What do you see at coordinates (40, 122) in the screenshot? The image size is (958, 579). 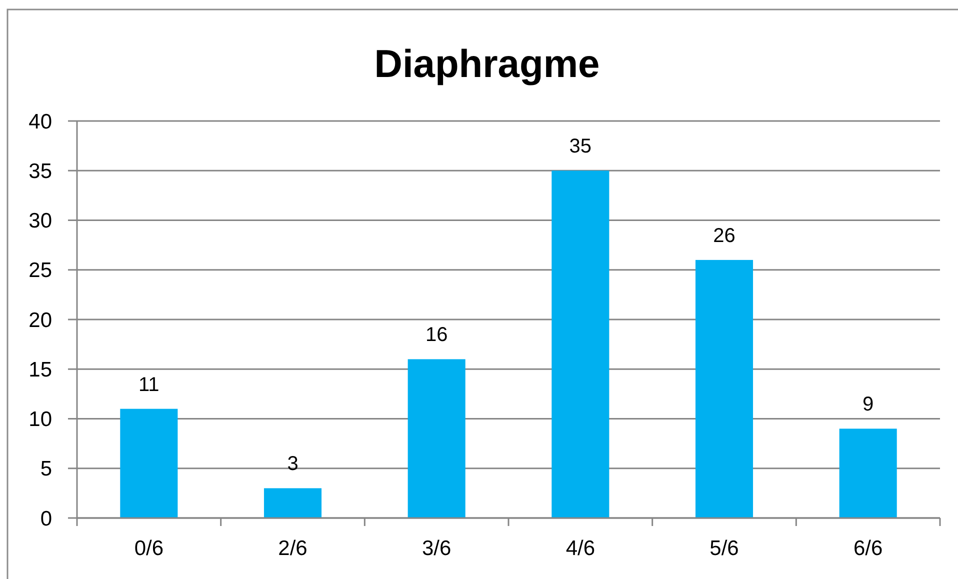 I see `y-tick-label: 40` at bounding box center [40, 122].